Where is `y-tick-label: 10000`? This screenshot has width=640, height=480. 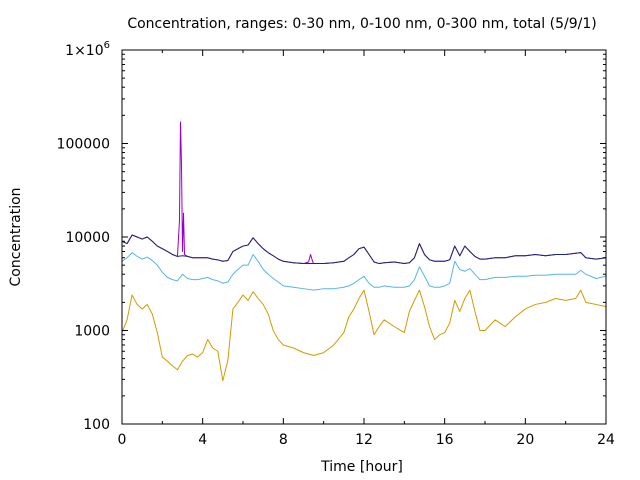
y-tick-label: 10000 is located at coordinates (87, 238).